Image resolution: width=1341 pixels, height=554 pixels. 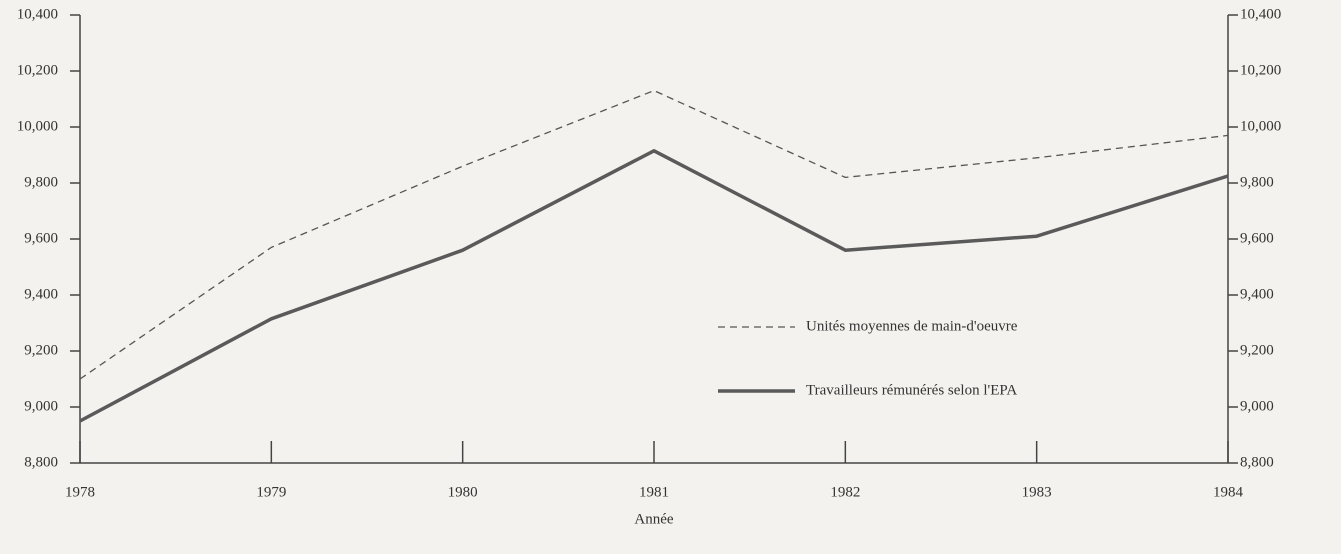 I want to click on x-tick-label: 1979, so click(x=271, y=492).